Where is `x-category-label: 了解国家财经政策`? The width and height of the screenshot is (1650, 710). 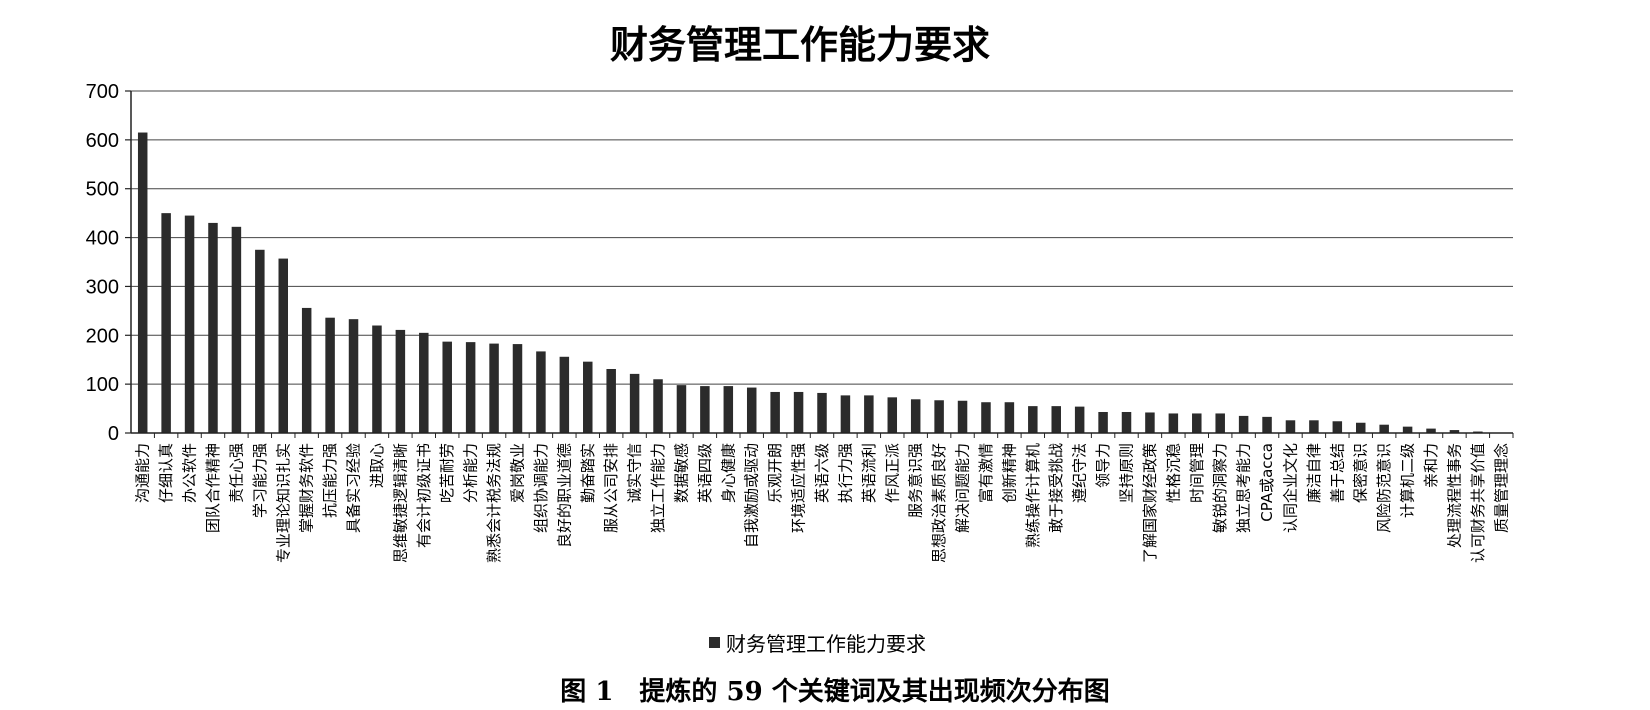 x-category-label: 了解国家财经政策 is located at coordinates (1150, 503).